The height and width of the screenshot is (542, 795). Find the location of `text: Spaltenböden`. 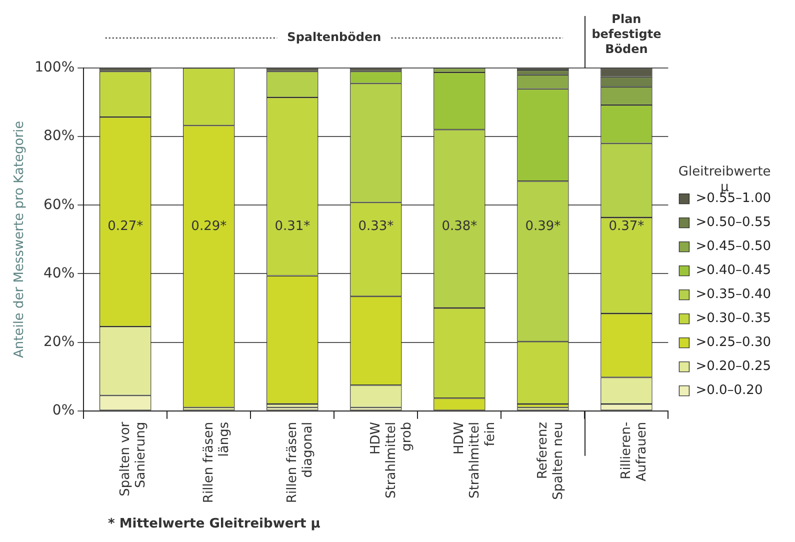

text: Spaltenböden is located at coordinates (334, 37).